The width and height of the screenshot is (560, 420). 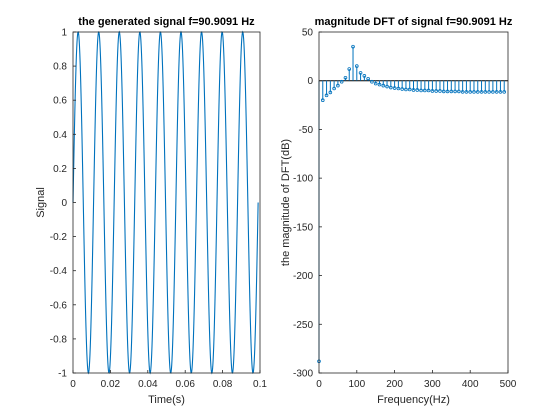 I want to click on dft-y-tick-label: -50, so click(x=306, y=130).